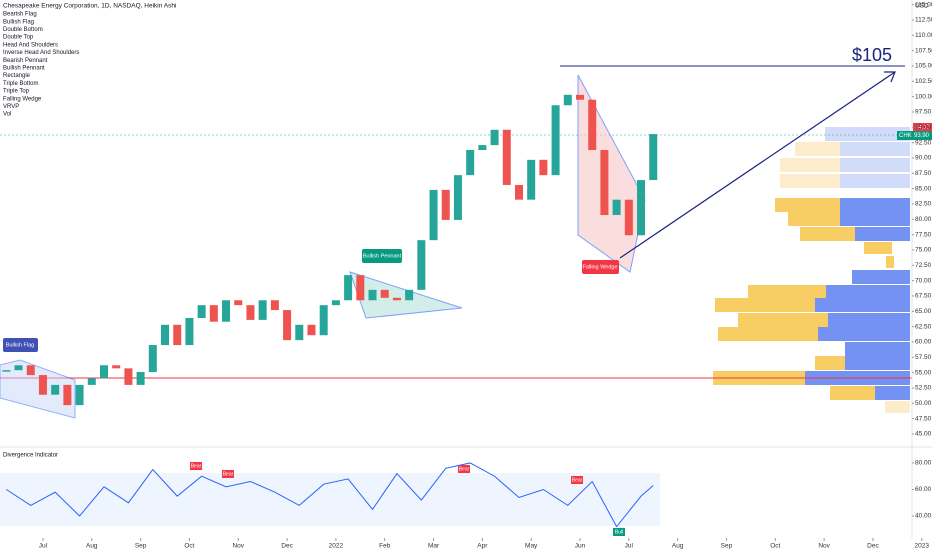 The image size is (932, 555). What do you see at coordinates (16, 92) in the screenshot?
I see `indicator-name: Triple Top` at bounding box center [16, 92].